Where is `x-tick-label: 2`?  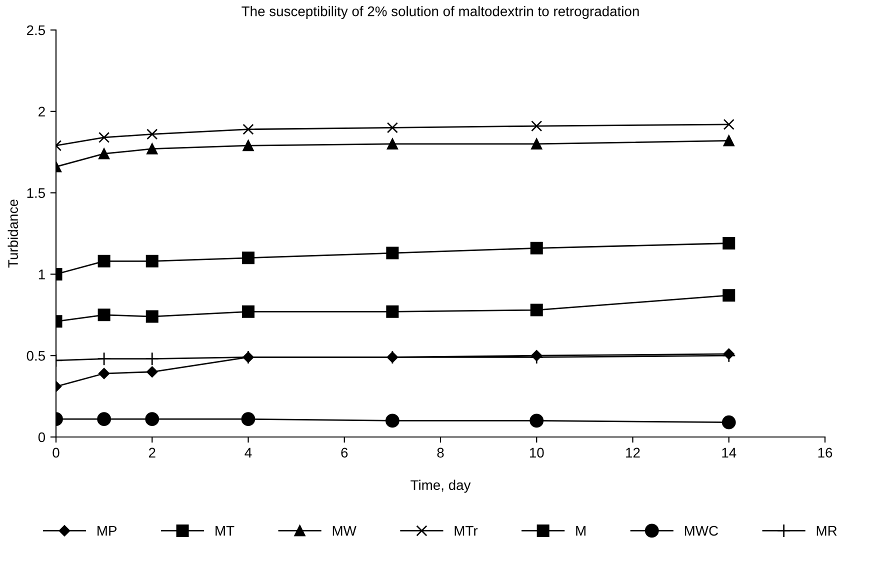
x-tick-label: 2 is located at coordinates (152, 453).